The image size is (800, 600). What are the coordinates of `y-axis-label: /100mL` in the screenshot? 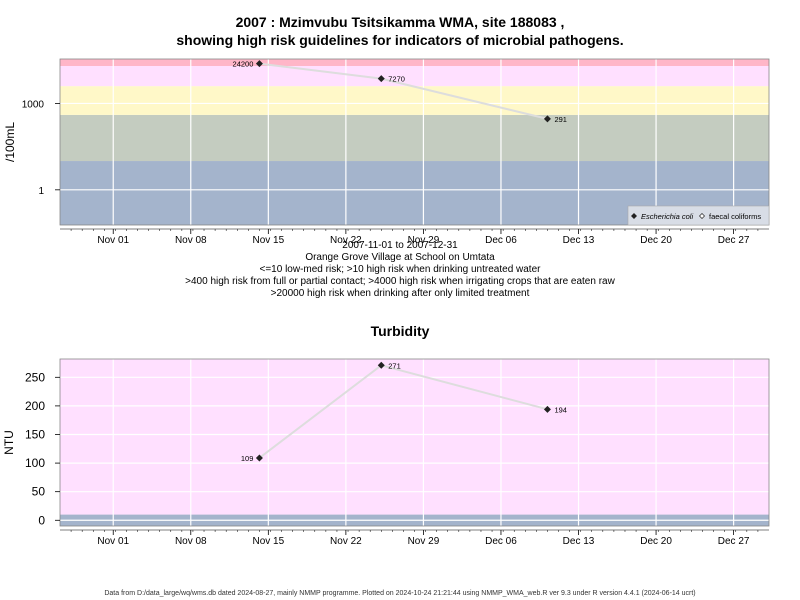 It's located at (10, 142).